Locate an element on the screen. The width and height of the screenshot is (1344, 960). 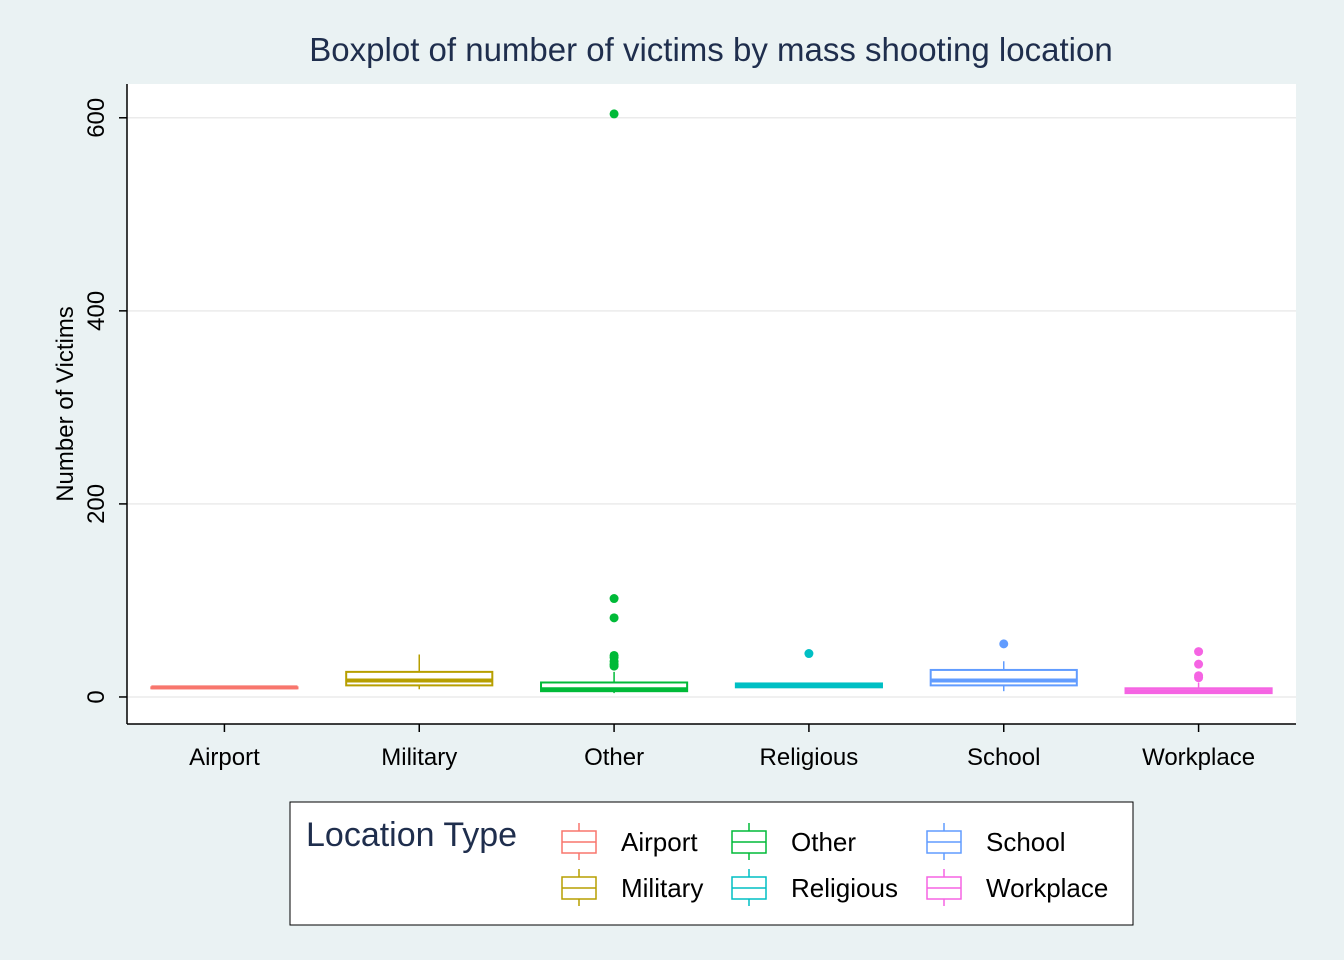
legend-entry-military: Military is located at coordinates (632, 887).